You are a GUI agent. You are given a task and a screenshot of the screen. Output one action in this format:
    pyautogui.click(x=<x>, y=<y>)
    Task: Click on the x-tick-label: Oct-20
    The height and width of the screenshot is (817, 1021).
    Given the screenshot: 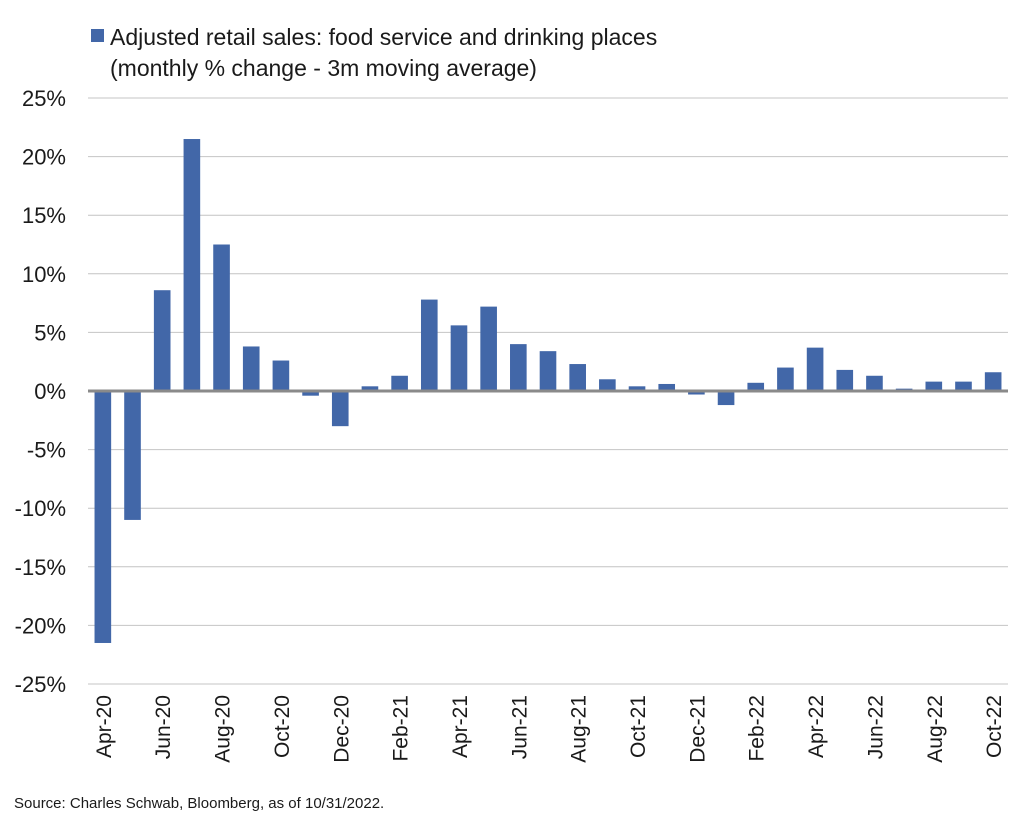 What is the action you would take?
    pyautogui.click(x=282, y=726)
    